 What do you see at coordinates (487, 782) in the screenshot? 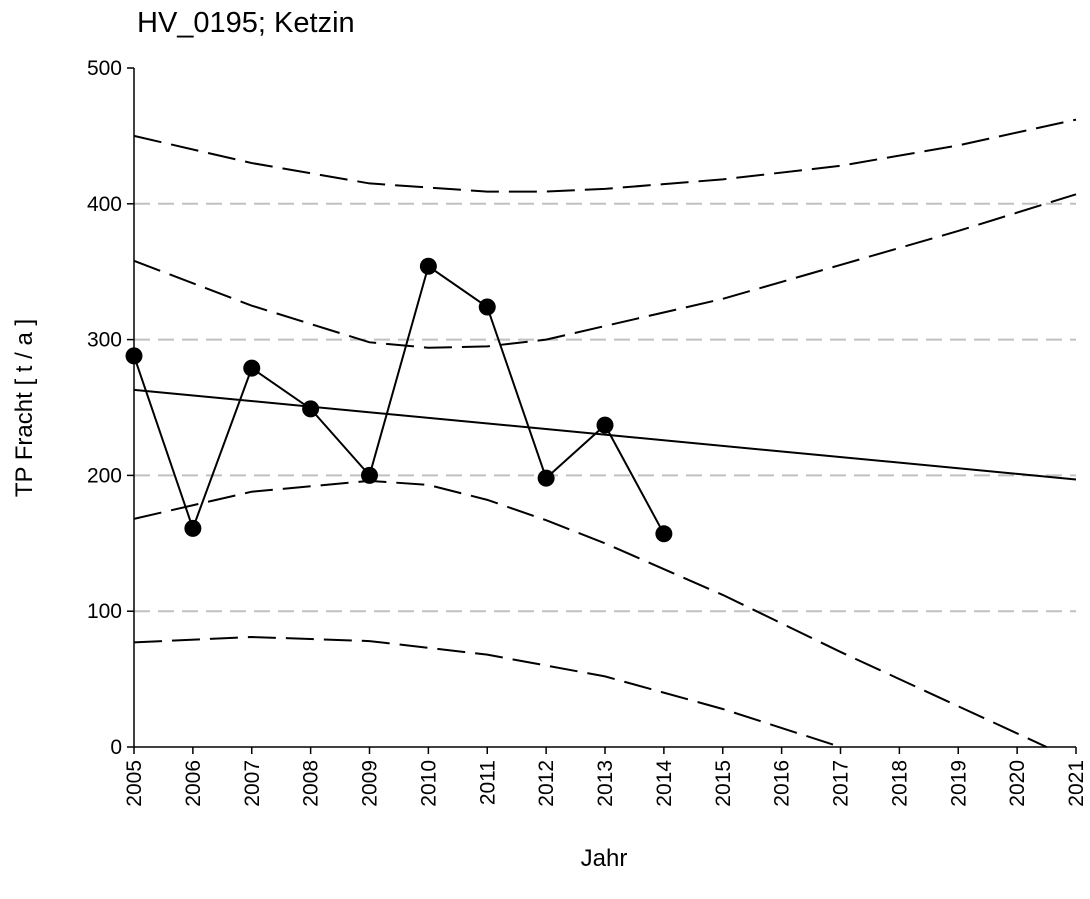
I see `x-tick-label: 2011` at bounding box center [487, 782].